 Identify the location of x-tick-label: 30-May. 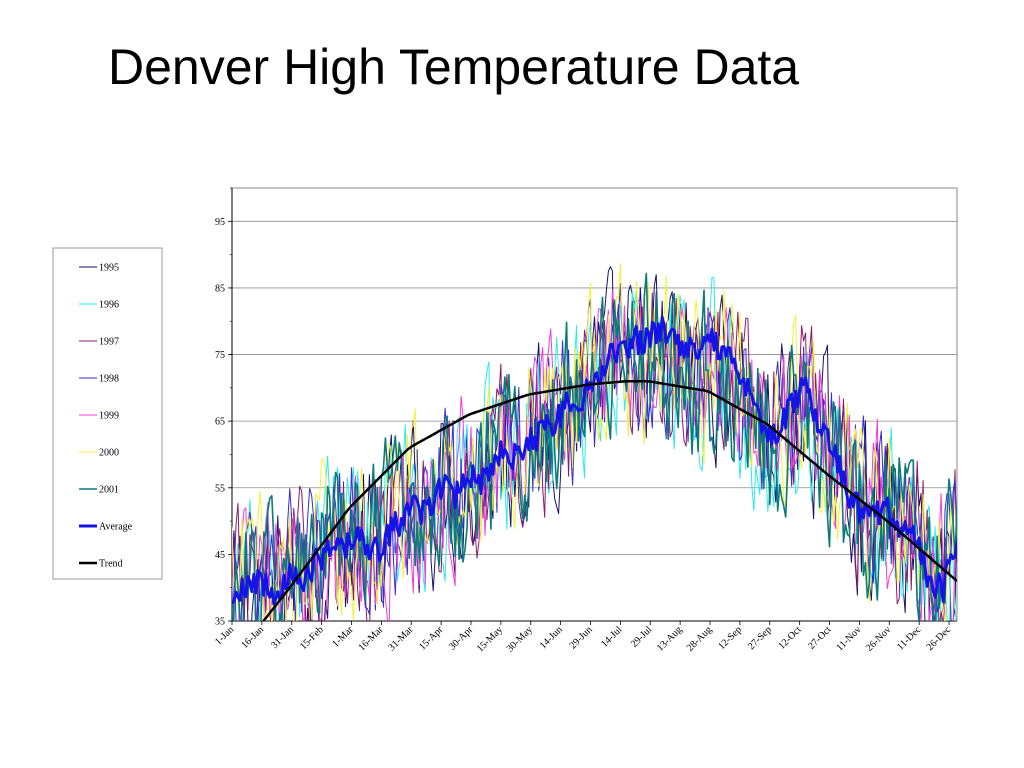
(520, 639).